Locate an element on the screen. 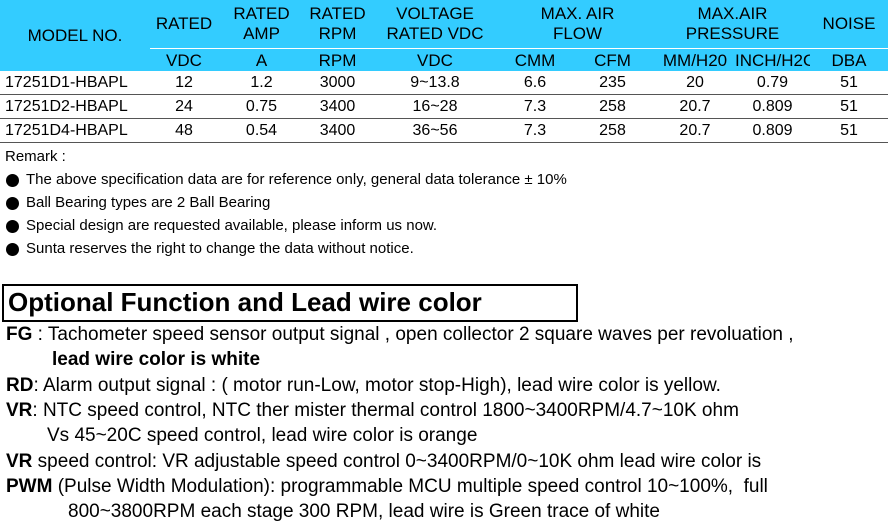 This screenshot has width=888, height=528. options-title: Optional Function and Lead wire color is located at coordinates (245, 302).